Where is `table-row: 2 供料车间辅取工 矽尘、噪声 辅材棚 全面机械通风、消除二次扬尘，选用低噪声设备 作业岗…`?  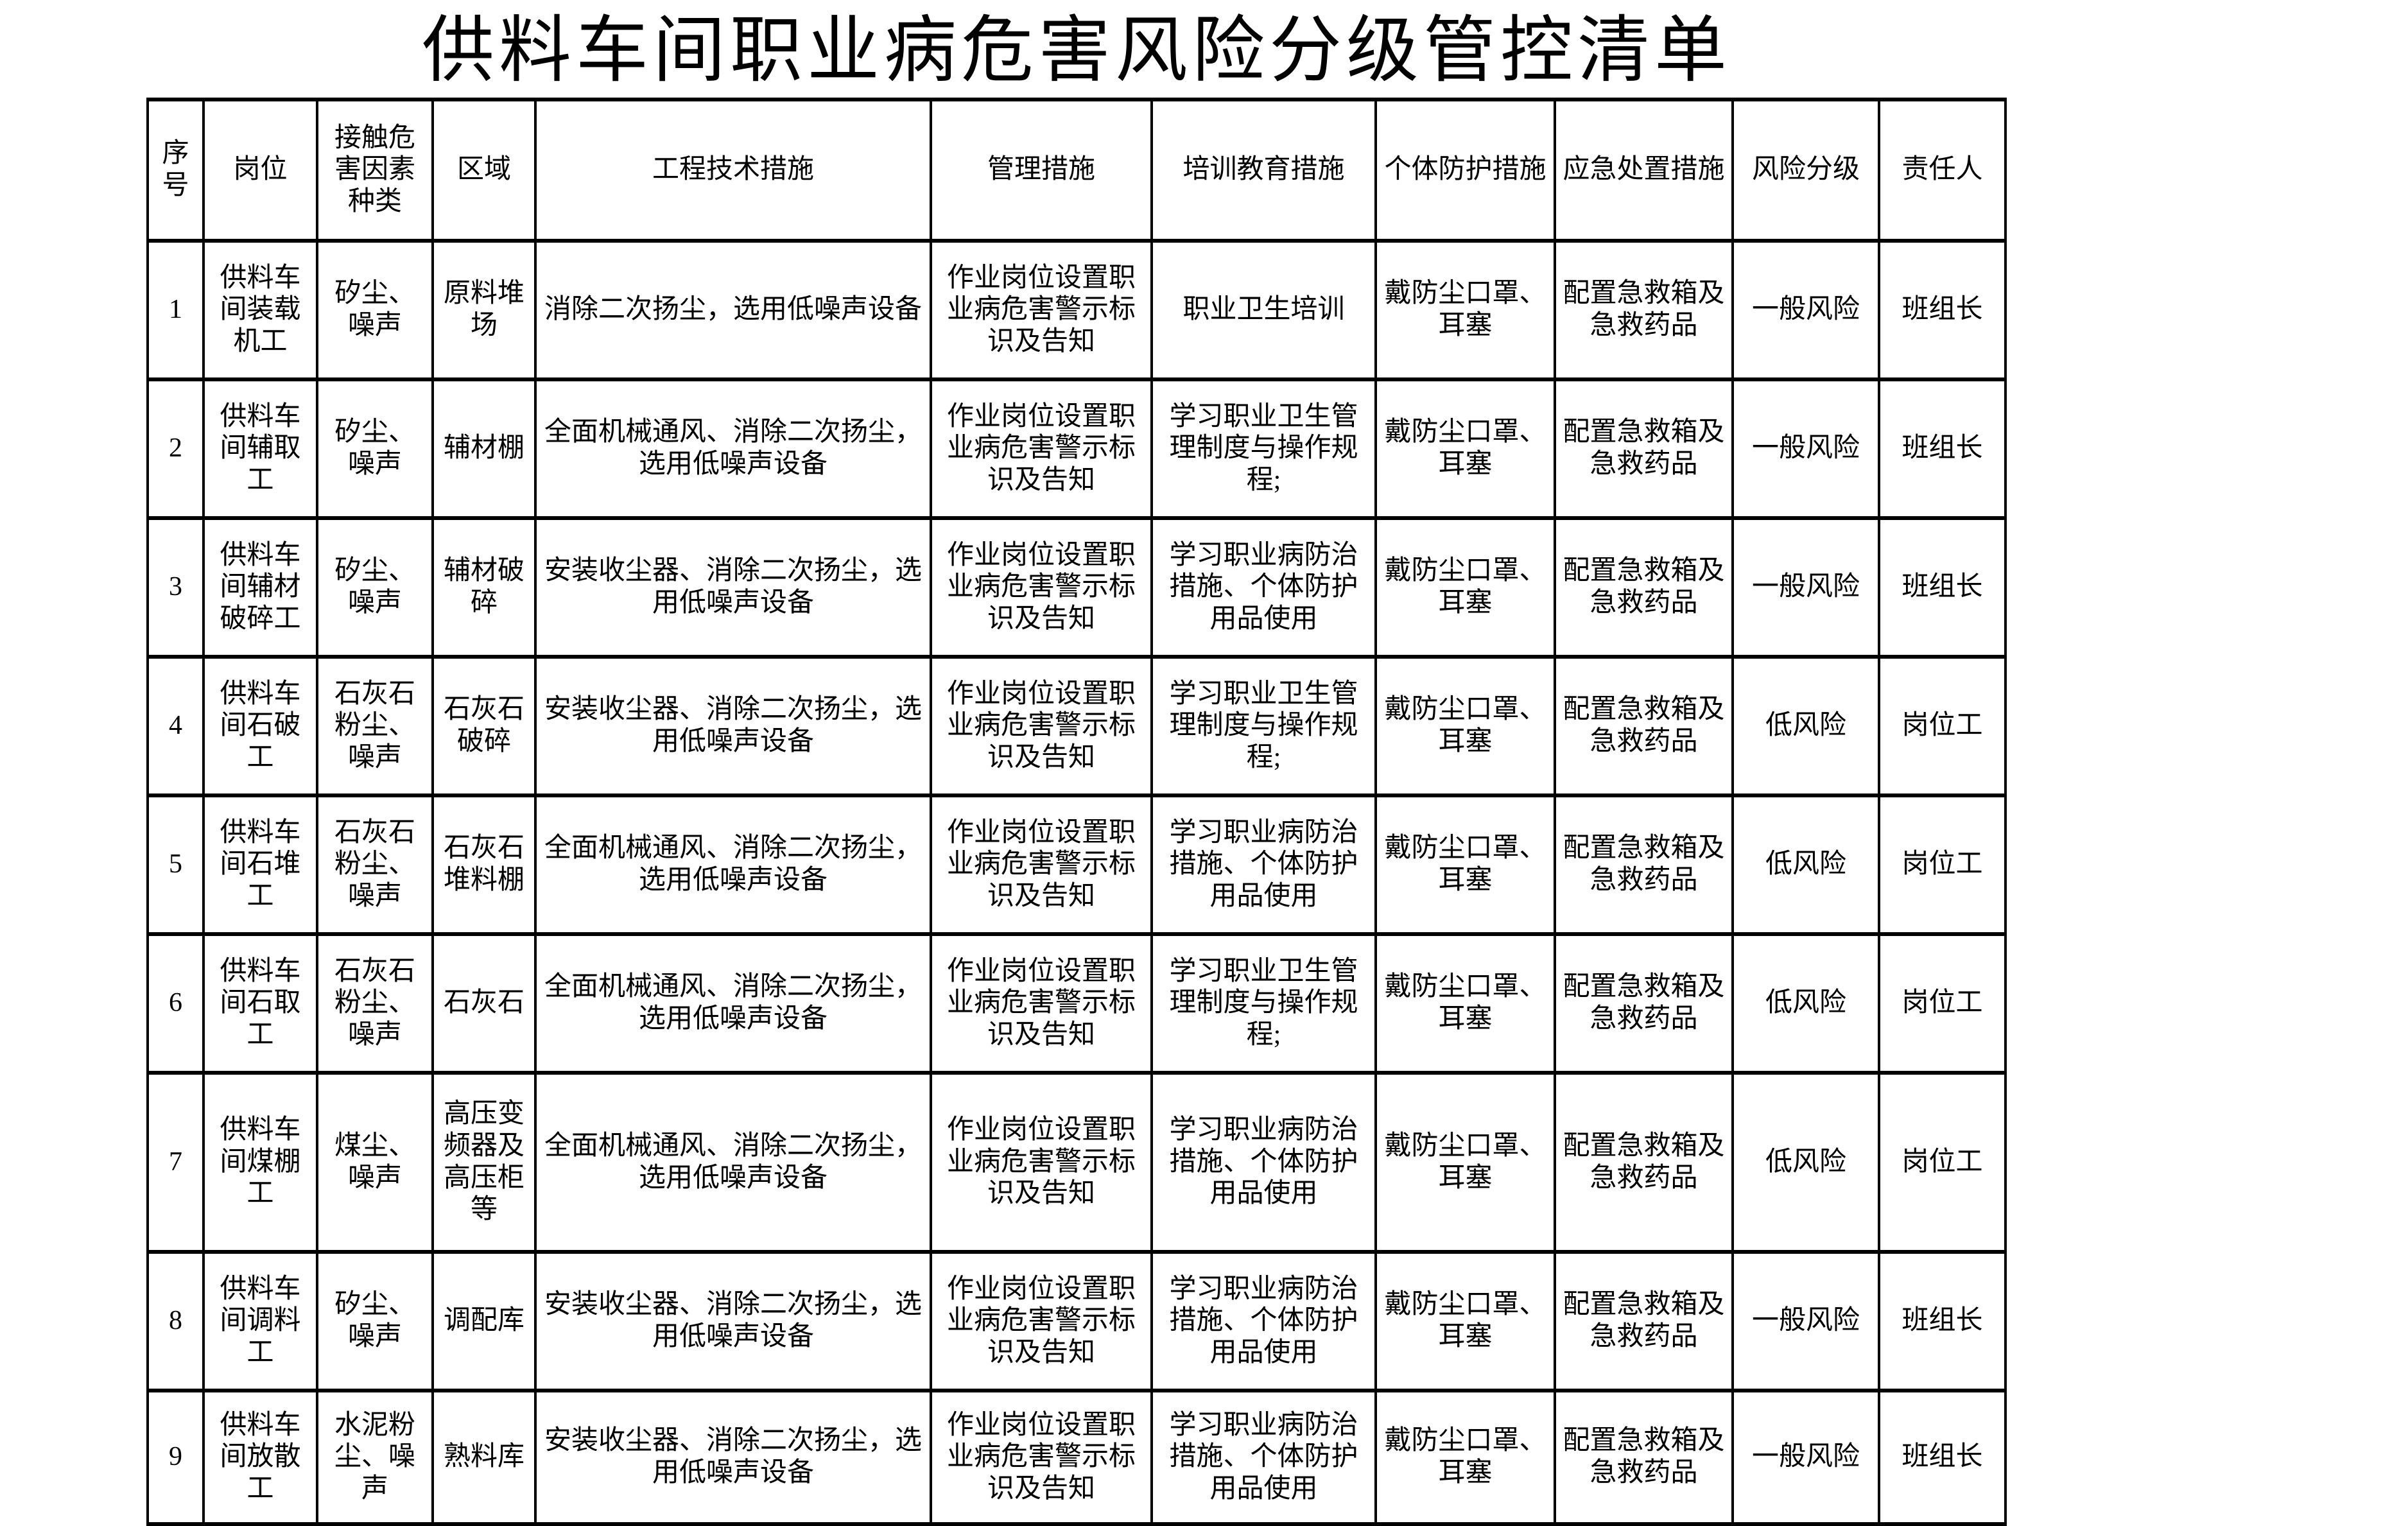
table-row: 2 供料车间辅取工 矽尘、噪声 辅材棚 全面机械通风、消除二次扬尘，选用低噪声设备 作业岗… is located at coordinates (1076, 448).